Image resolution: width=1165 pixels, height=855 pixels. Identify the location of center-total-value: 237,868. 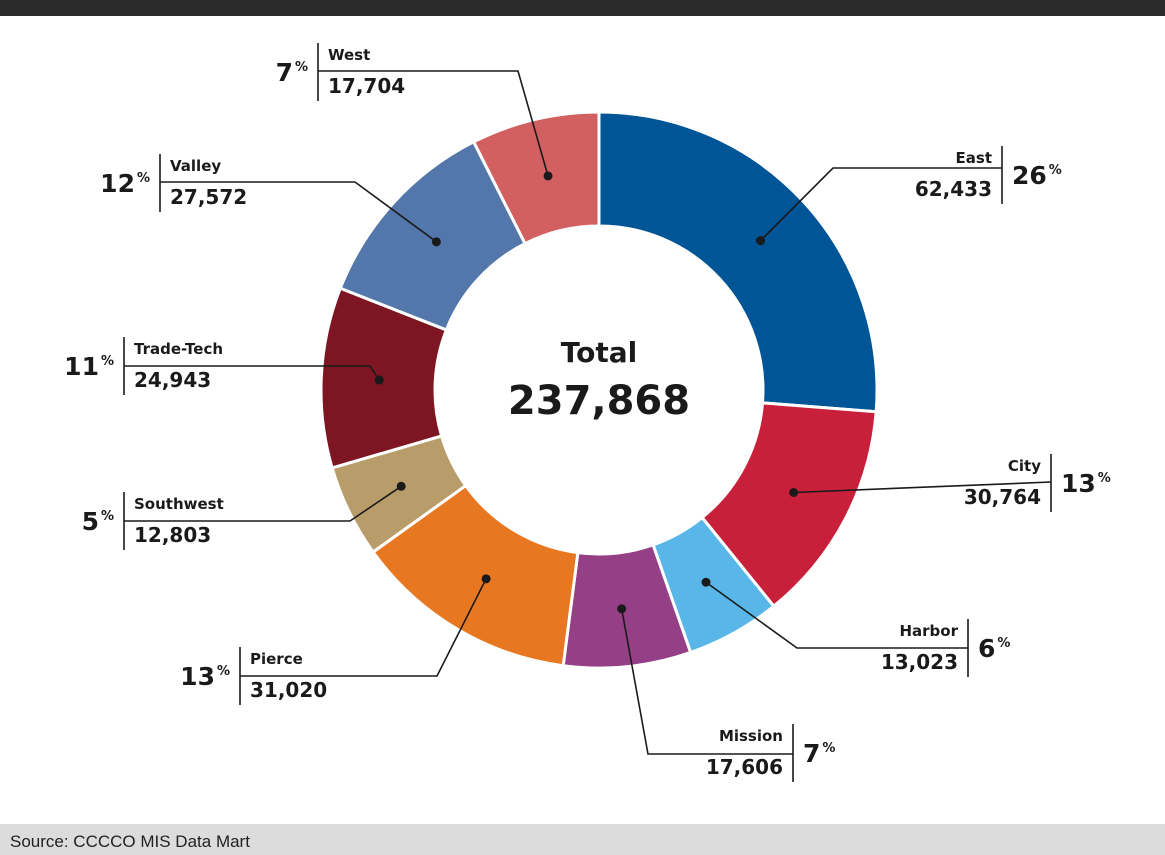
(599, 401).